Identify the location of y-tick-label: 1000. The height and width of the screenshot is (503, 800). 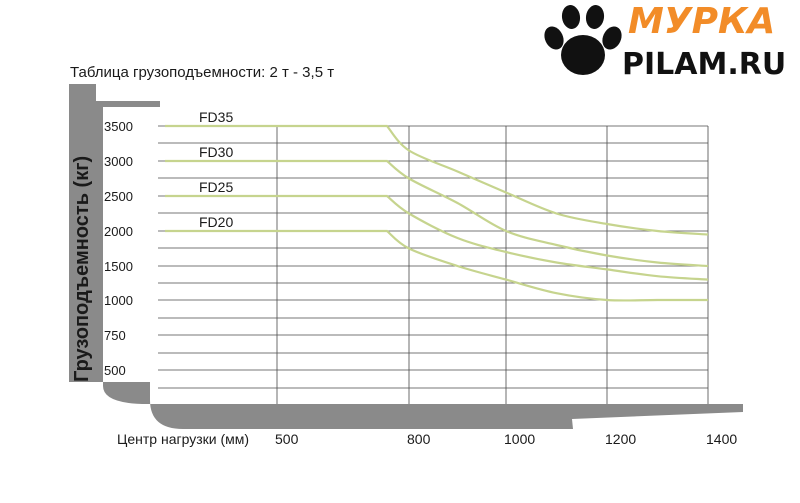
(118, 300).